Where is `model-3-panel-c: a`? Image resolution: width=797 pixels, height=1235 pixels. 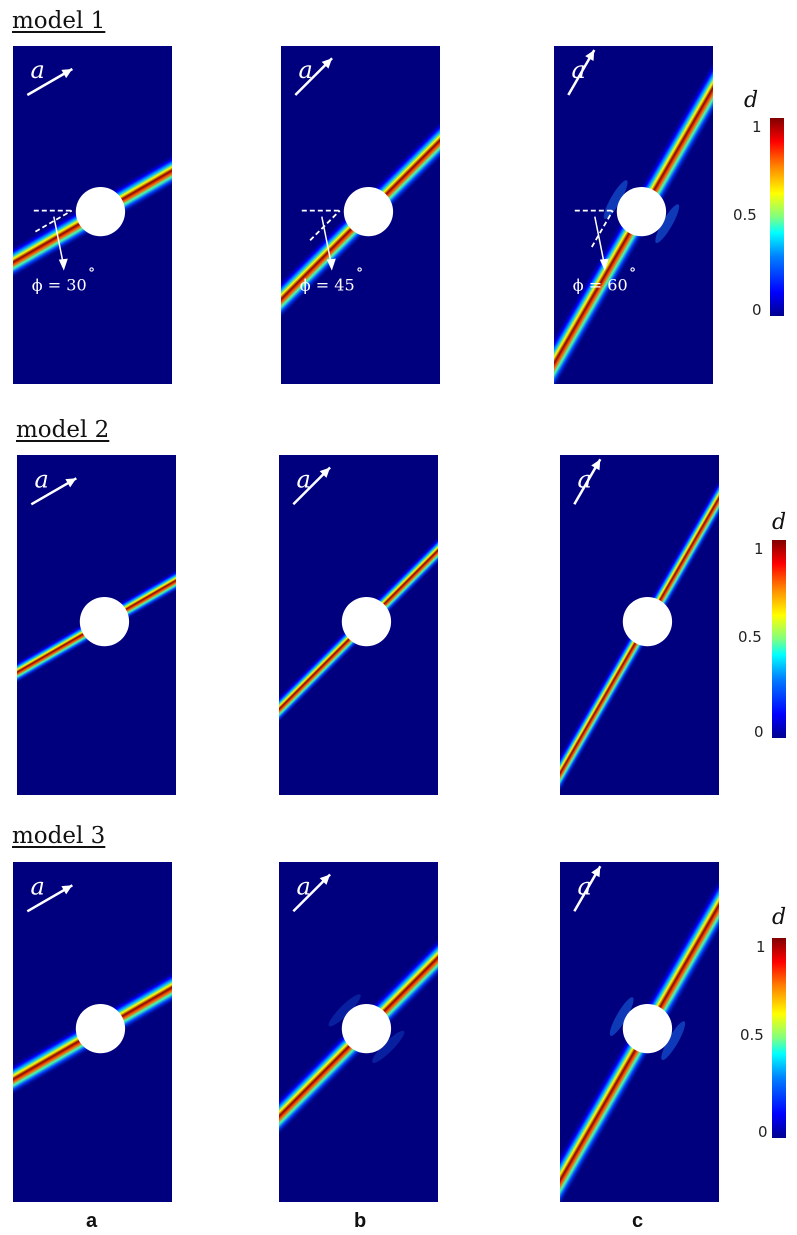
model-3-panel-c: a is located at coordinates (639, 1032).